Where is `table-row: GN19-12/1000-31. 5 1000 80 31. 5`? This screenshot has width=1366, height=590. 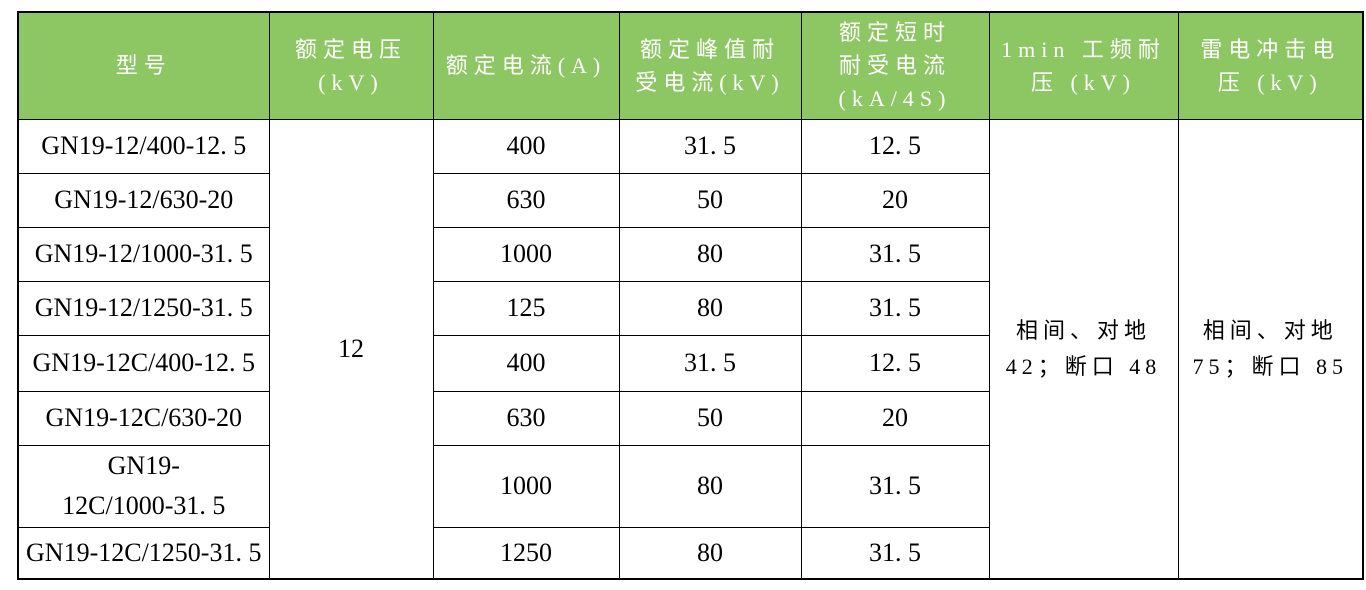
table-row: GN19-12/1000-31. 5 1000 80 31. 5 is located at coordinates (690, 254).